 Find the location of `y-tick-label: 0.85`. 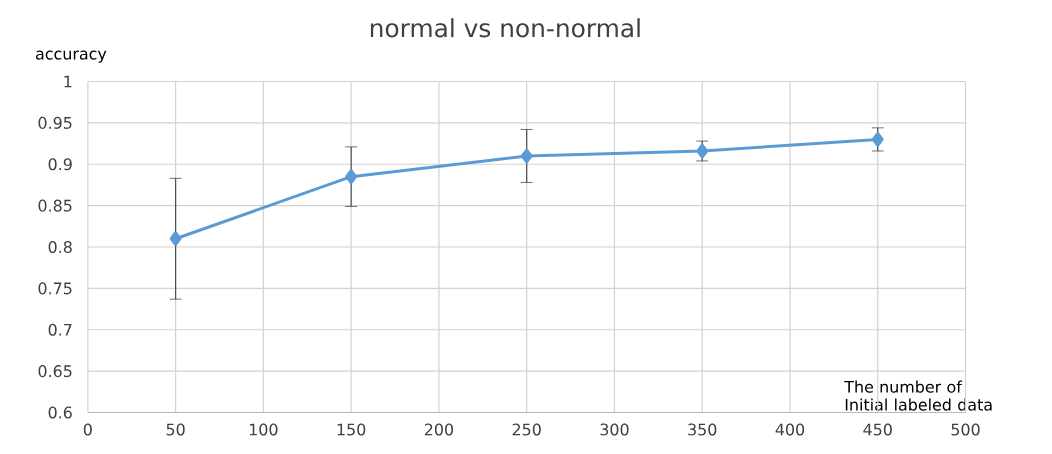

y-tick-label: 0.85 is located at coordinates (55, 205).